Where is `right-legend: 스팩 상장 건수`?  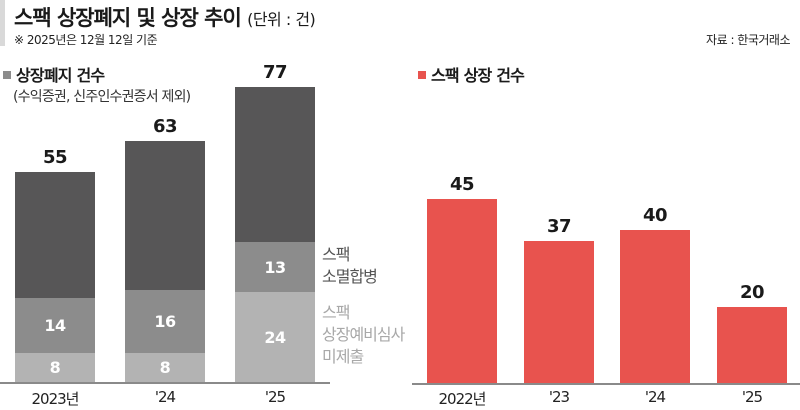
right-legend: 스팩 상장 건수 is located at coordinates (471, 74).